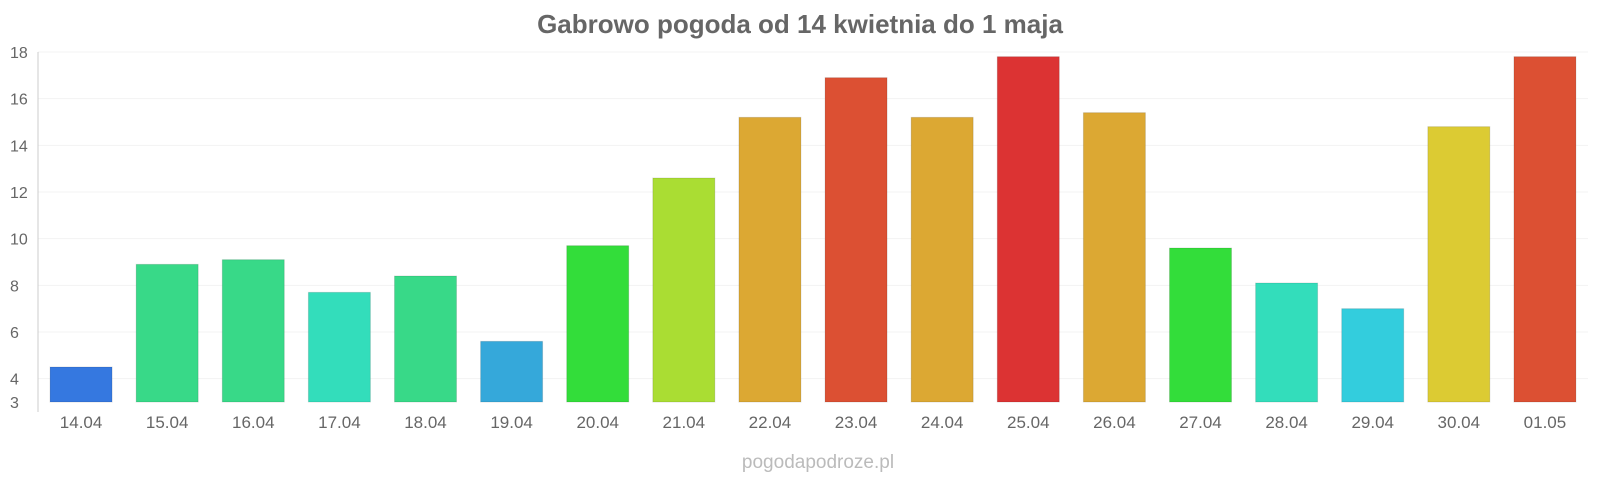  Describe the element at coordinates (598, 324) in the screenshot. I see `bar-20.04` at that location.